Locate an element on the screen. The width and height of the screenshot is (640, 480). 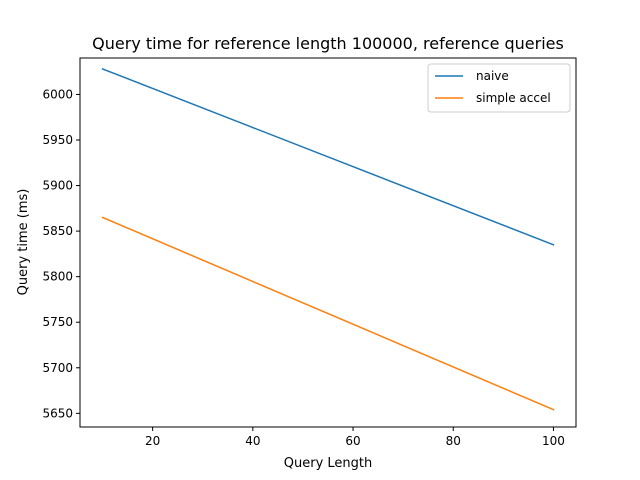
x-tick-label: 60 is located at coordinates (352, 441).